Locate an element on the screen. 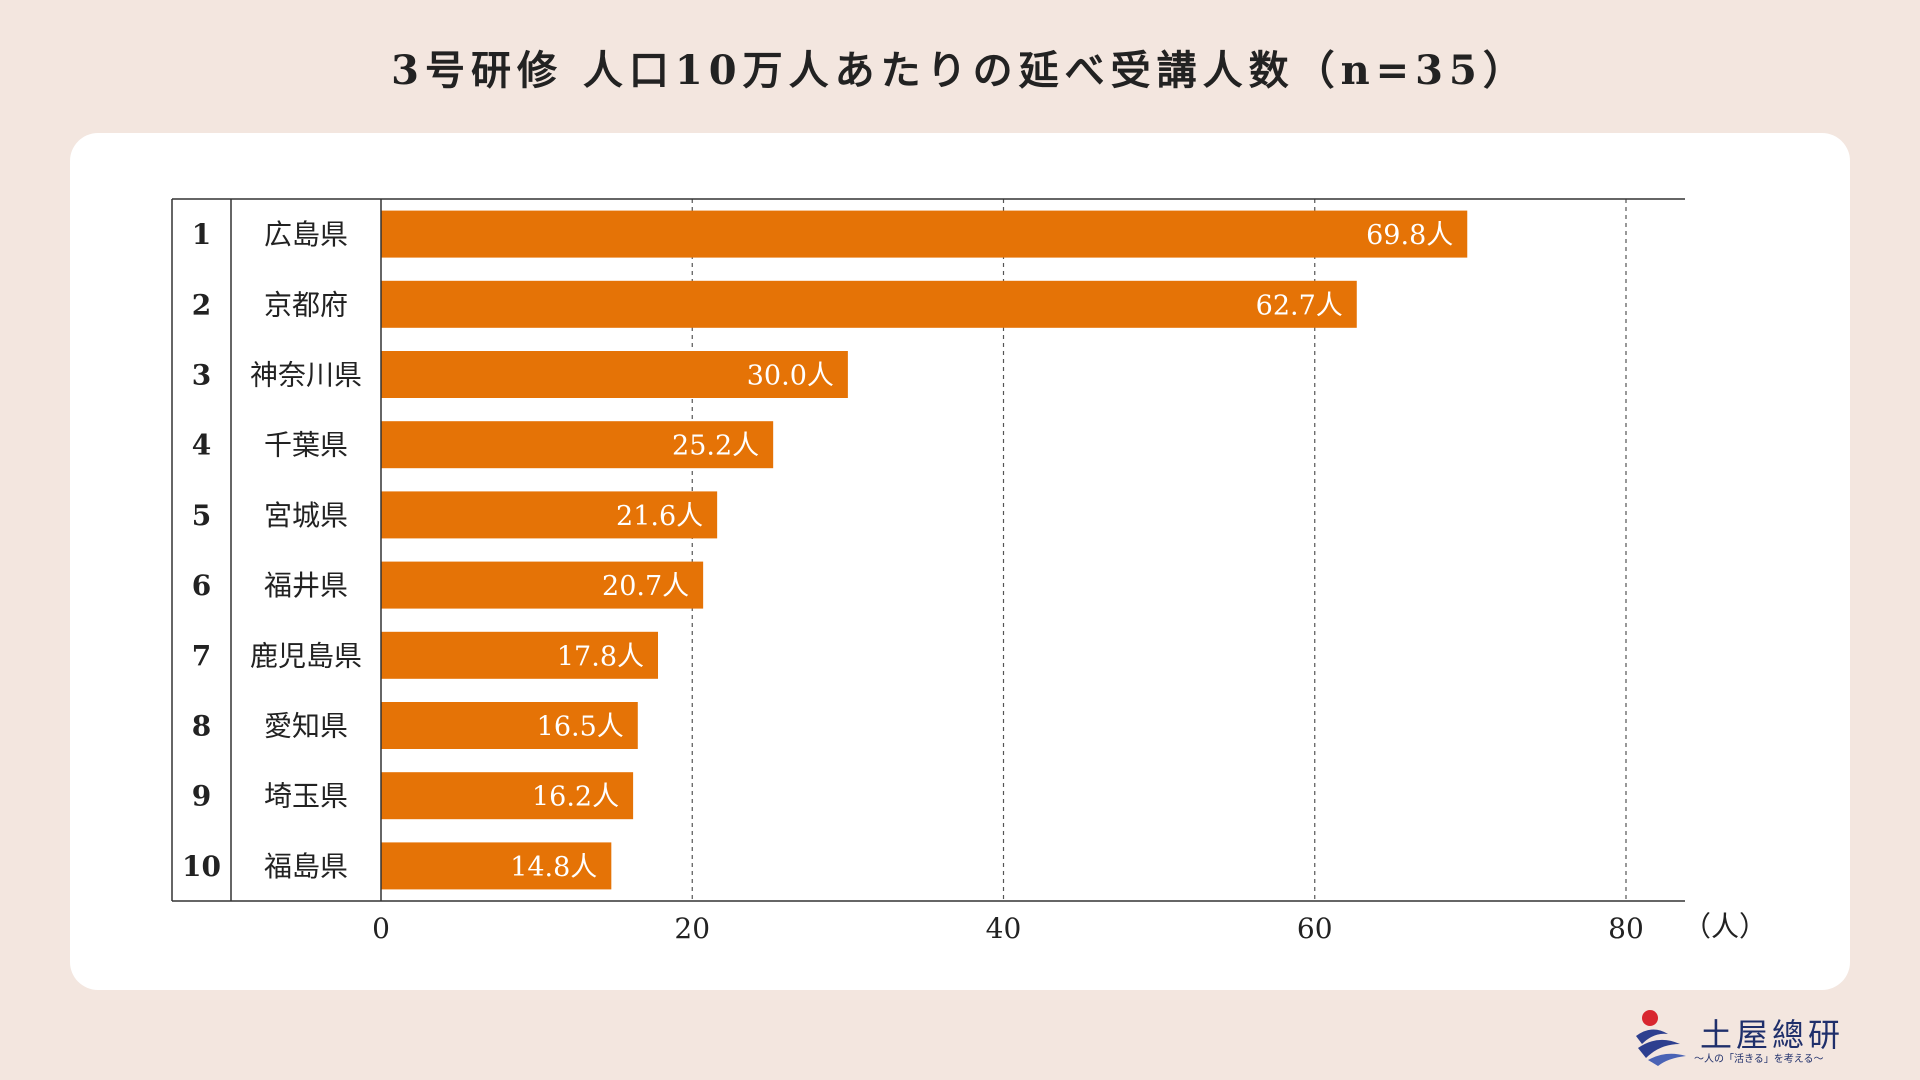 This screenshot has height=1080, width=1920. category-label: 千葉県 is located at coordinates (306, 445).